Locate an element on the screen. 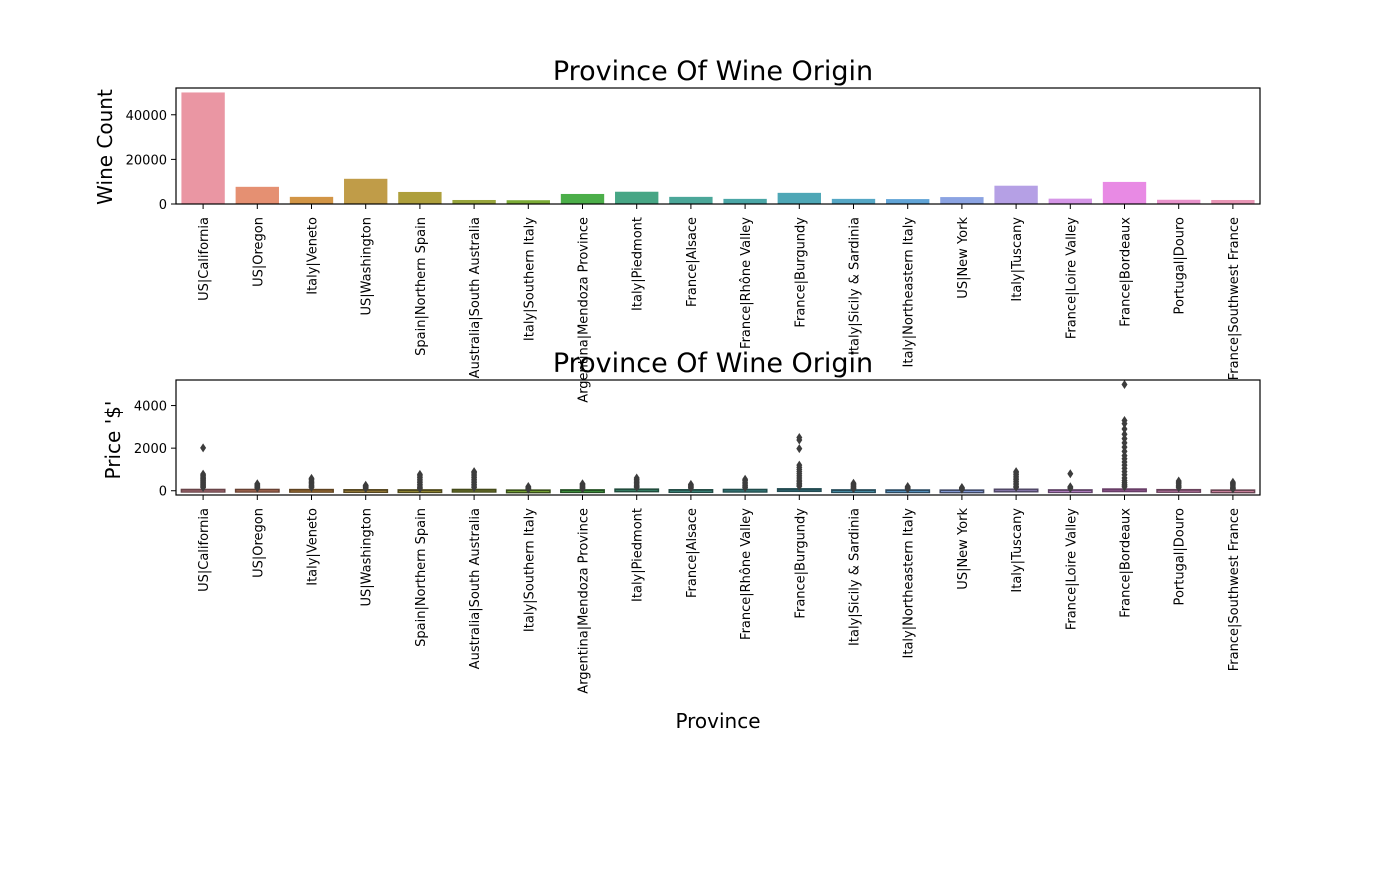  bar-chart-y-tick-label: 0 is located at coordinates (163, 205).